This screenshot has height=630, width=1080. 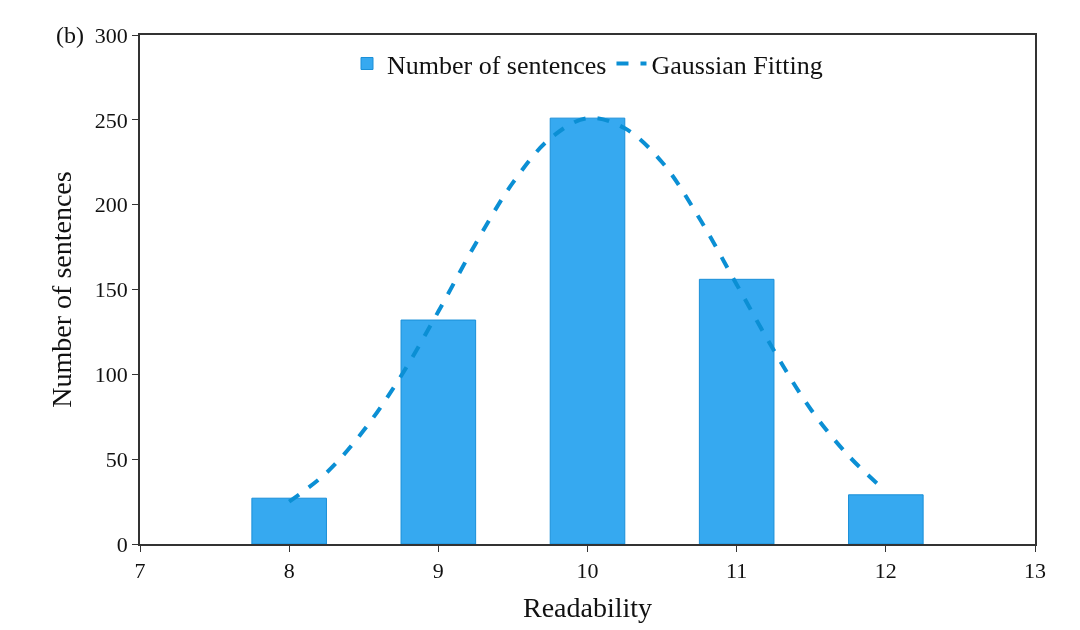 What do you see at coordinates (885, 571) in the screenshot?
I see `x-tick-label: 12` at bounding box center [885, 571].